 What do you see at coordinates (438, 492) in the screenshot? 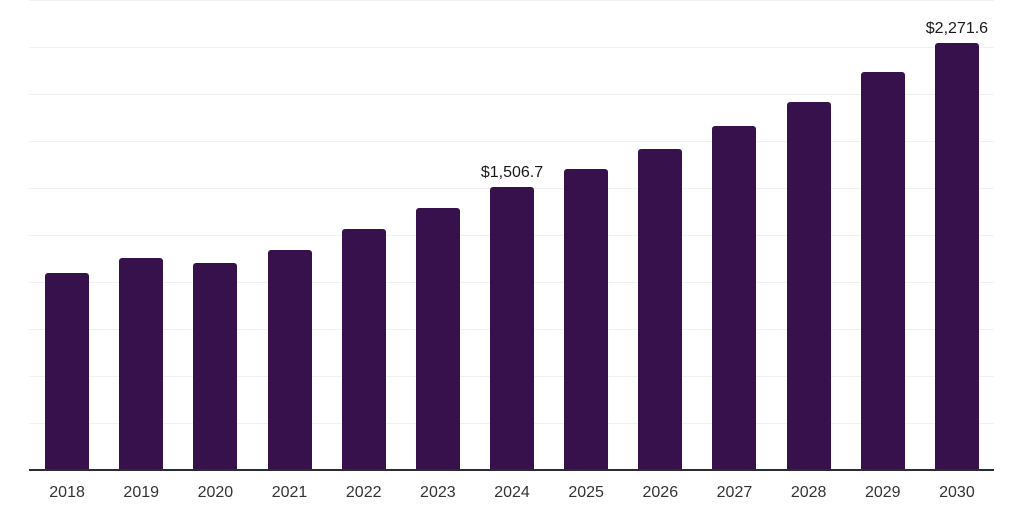
I see `x-tick-label-2023: 2023` at bounding box center [438, 492].